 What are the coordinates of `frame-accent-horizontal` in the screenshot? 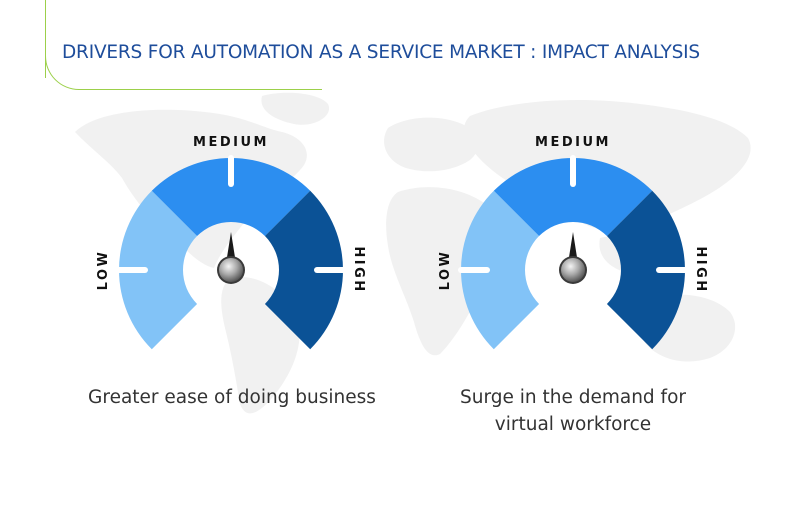 It's located at (200, 89).